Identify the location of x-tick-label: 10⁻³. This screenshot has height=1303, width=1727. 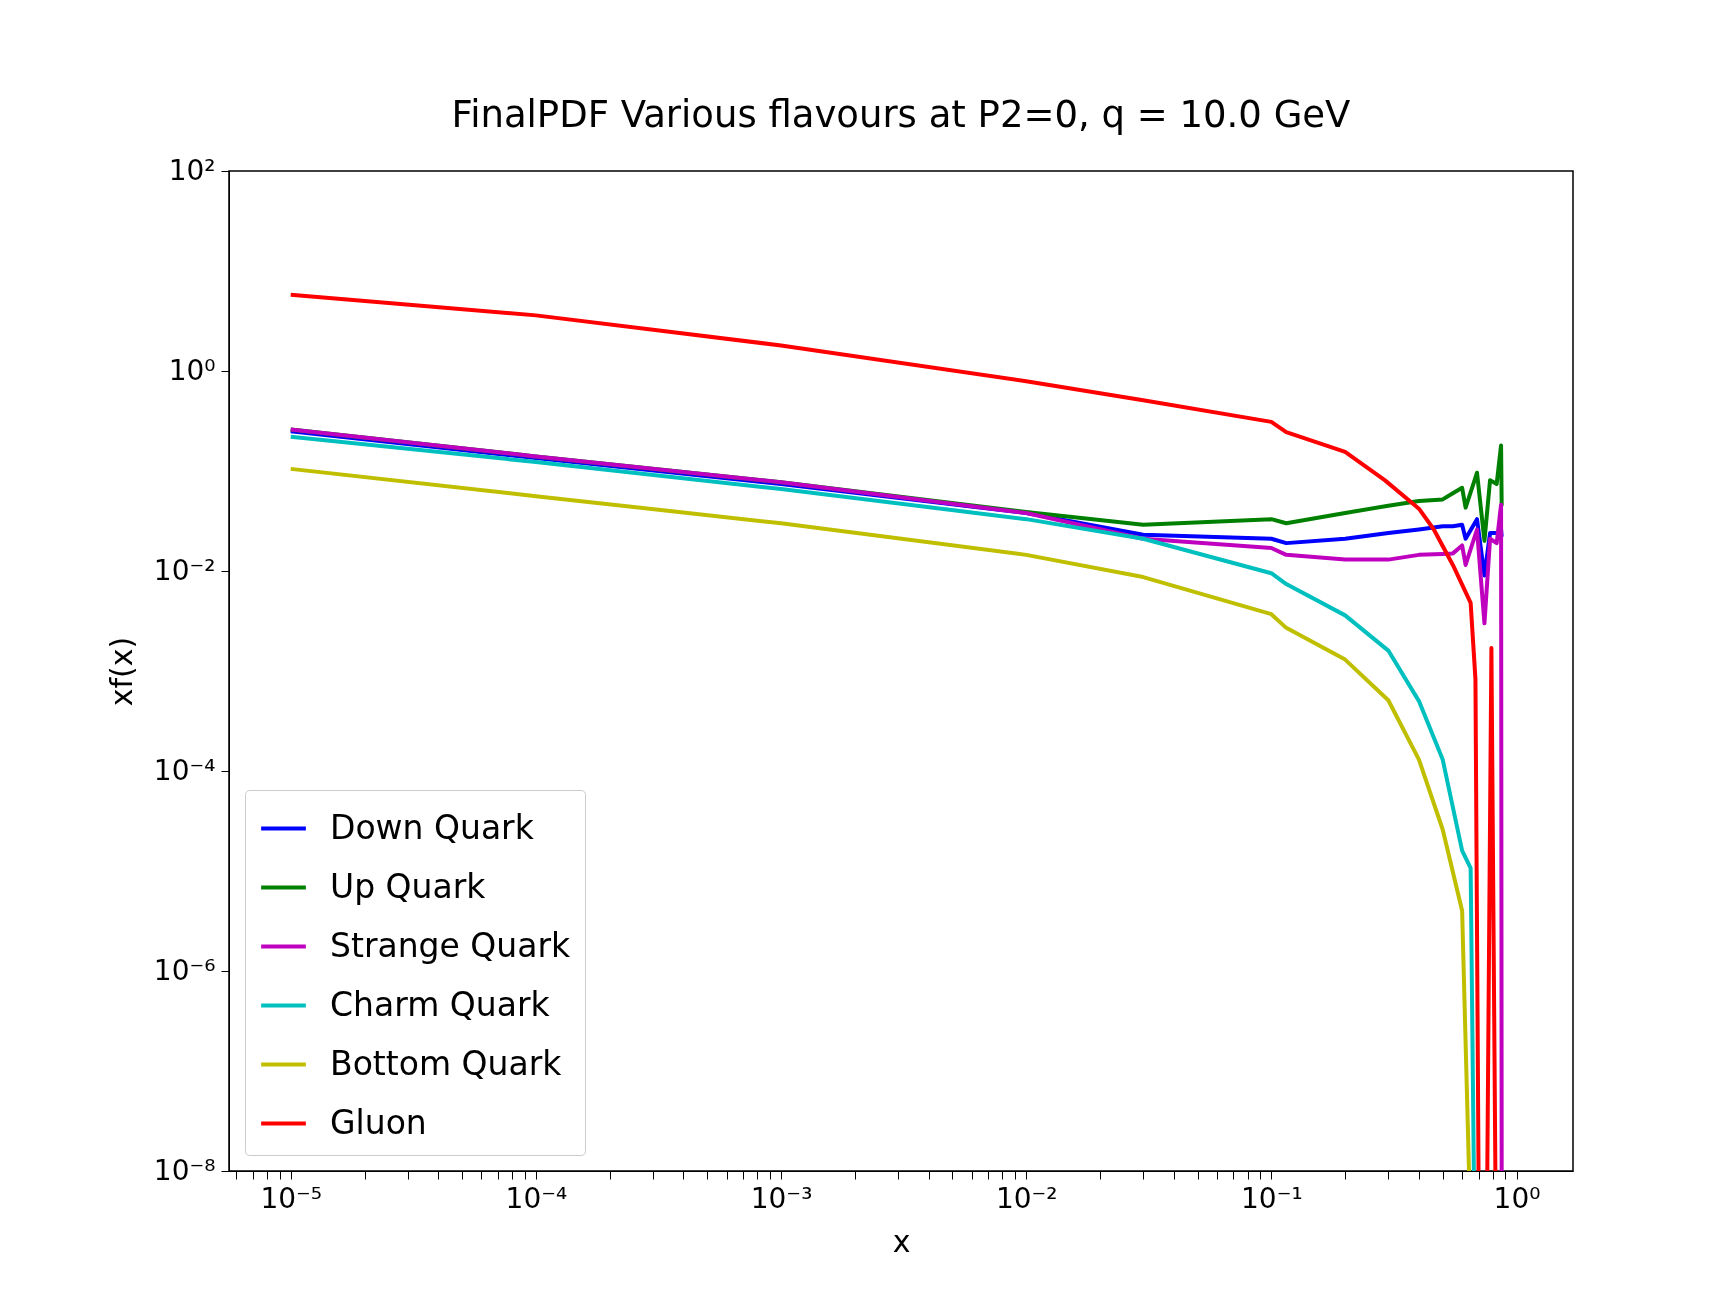
(781, 1198).